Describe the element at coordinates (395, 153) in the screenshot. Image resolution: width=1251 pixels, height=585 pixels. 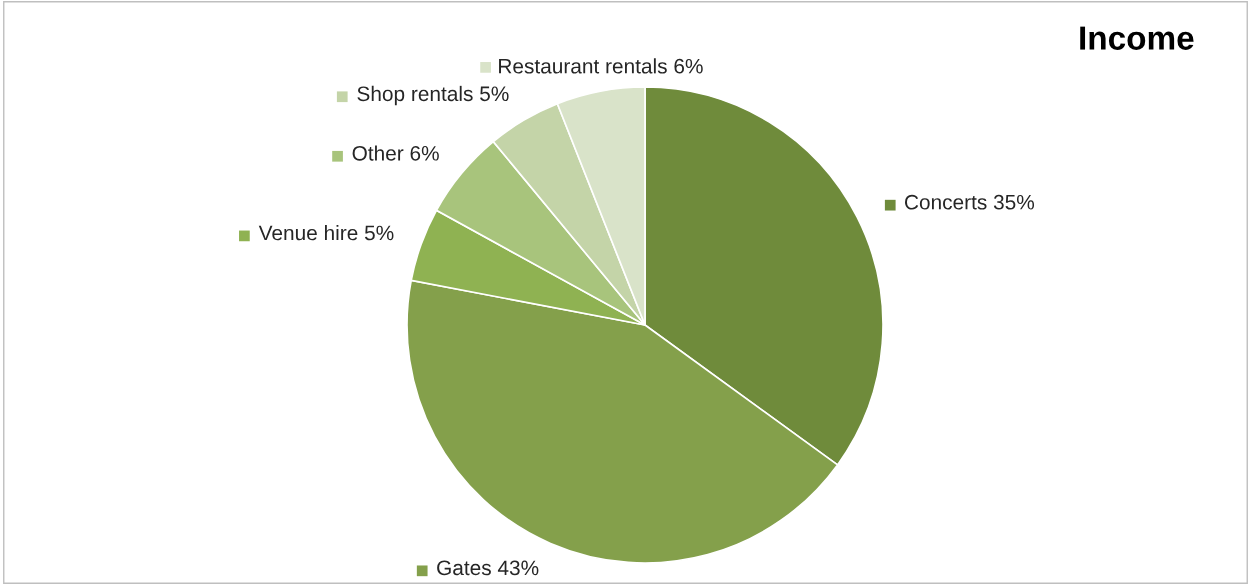
I see `legend-label: Other 6%` at that location.